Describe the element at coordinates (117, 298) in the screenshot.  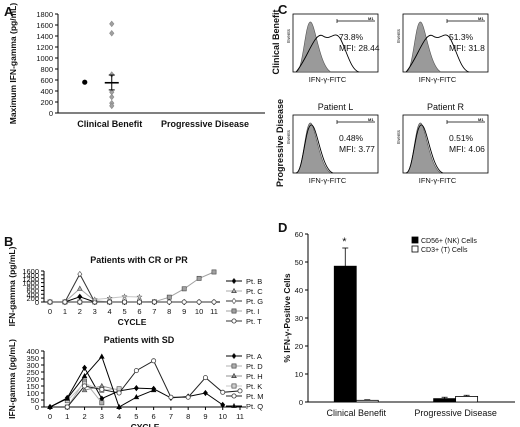
I see `series-line-unlabeled` at that location.